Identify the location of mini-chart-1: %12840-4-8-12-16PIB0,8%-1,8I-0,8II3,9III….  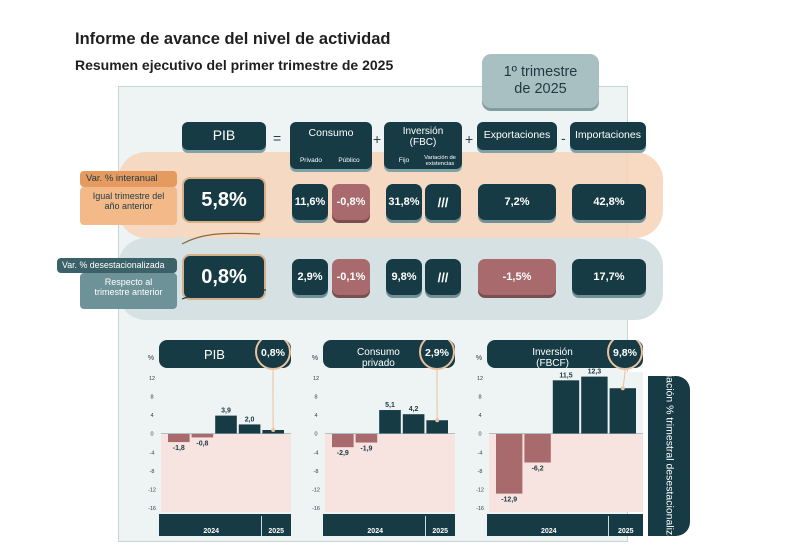
(217, 438).